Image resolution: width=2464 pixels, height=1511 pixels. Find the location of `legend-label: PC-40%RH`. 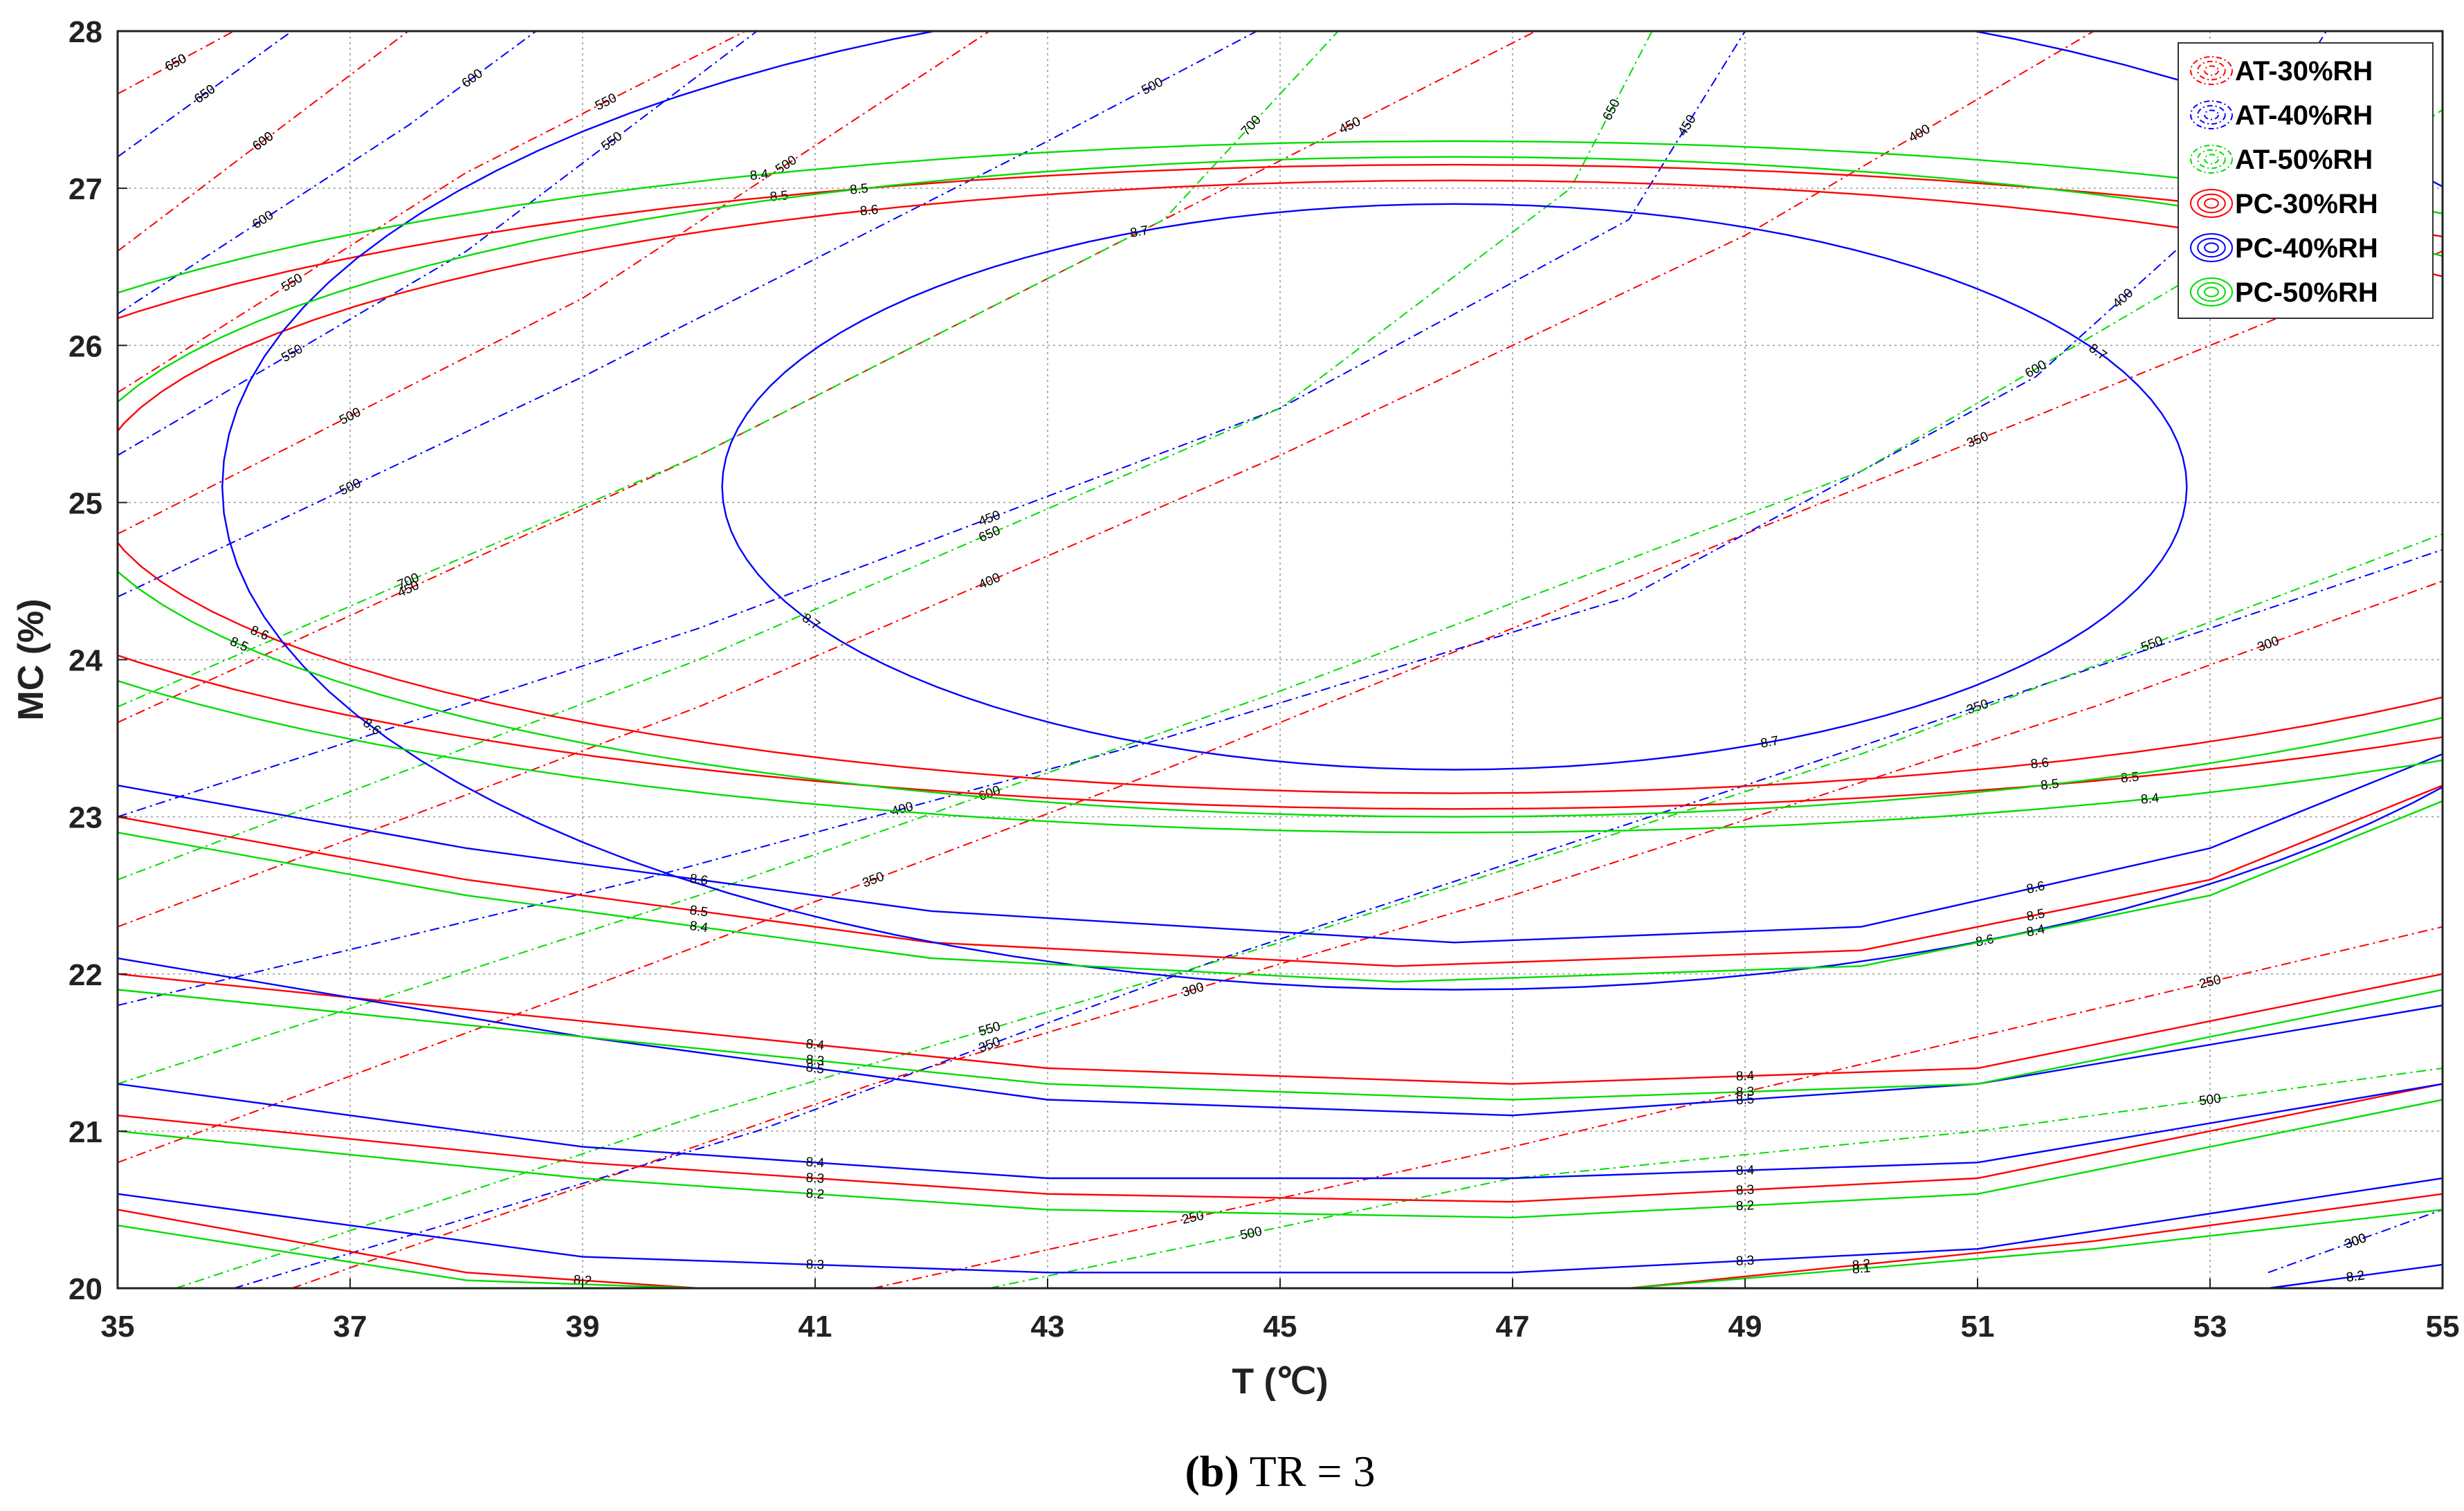

legend-label: PC-40%RH is located at coordinates (2306, 248).